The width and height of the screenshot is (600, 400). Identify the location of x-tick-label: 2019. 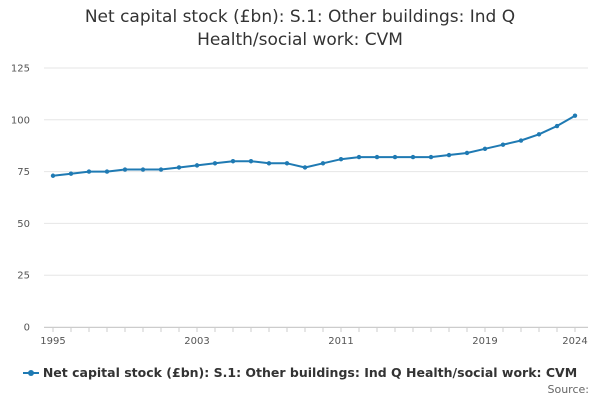
(484, 341).